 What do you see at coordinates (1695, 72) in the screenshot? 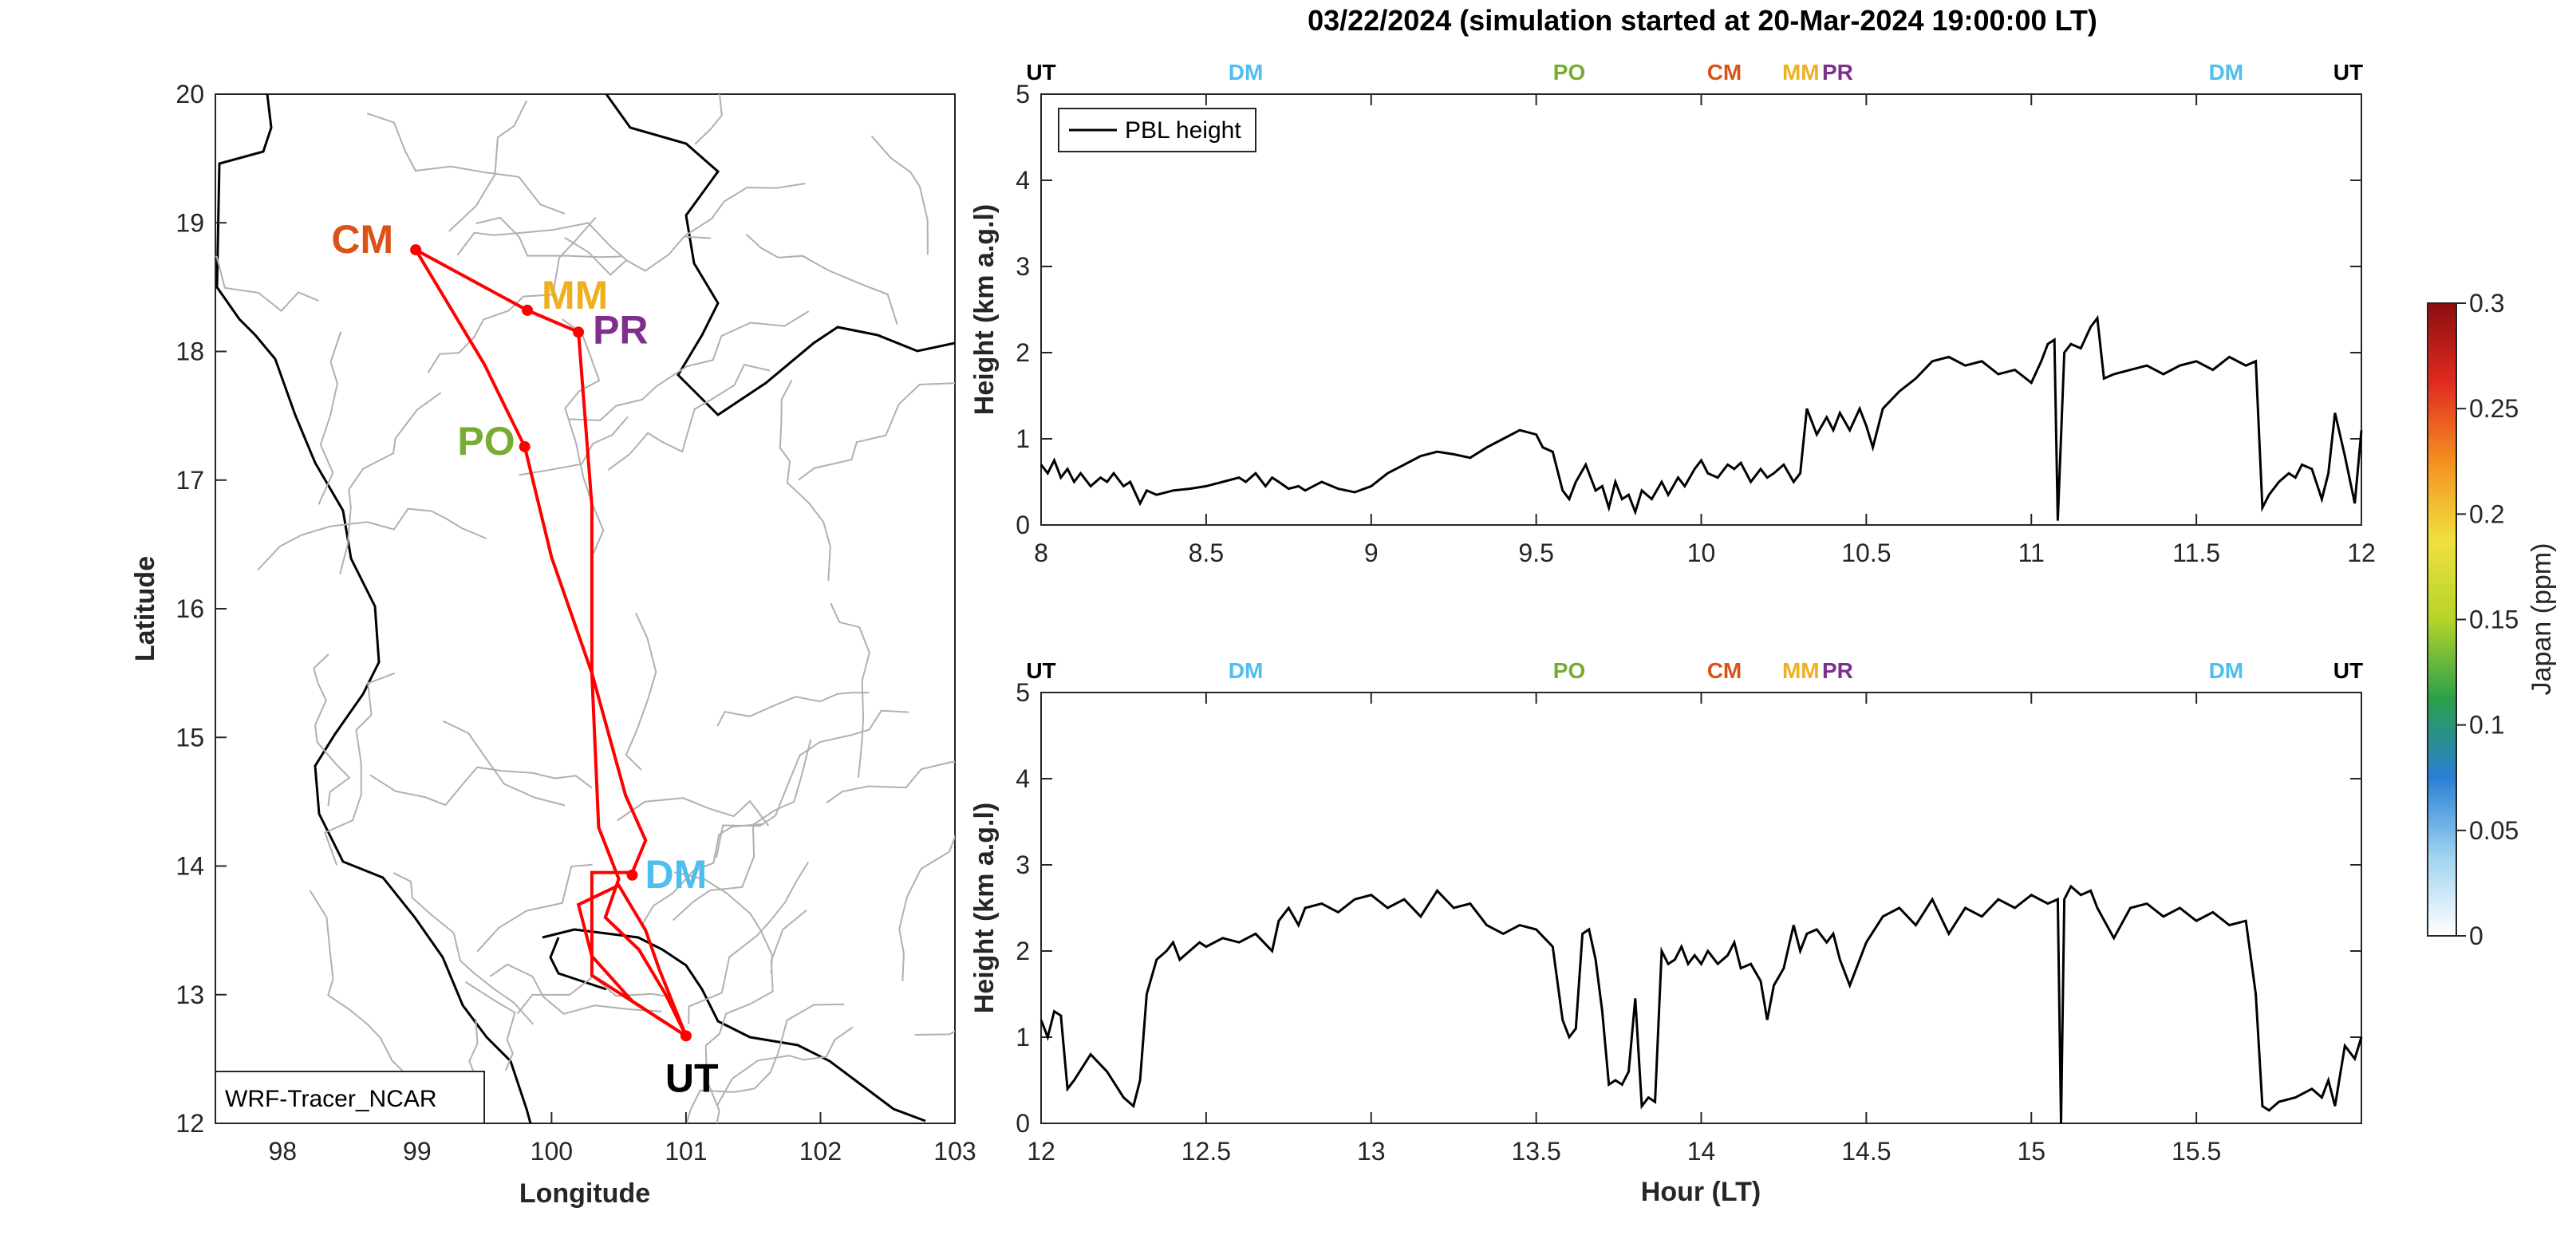
I see `top-site-markers: UT DM PO CM MM PR DM UT` at bounding box center [1695, 72].